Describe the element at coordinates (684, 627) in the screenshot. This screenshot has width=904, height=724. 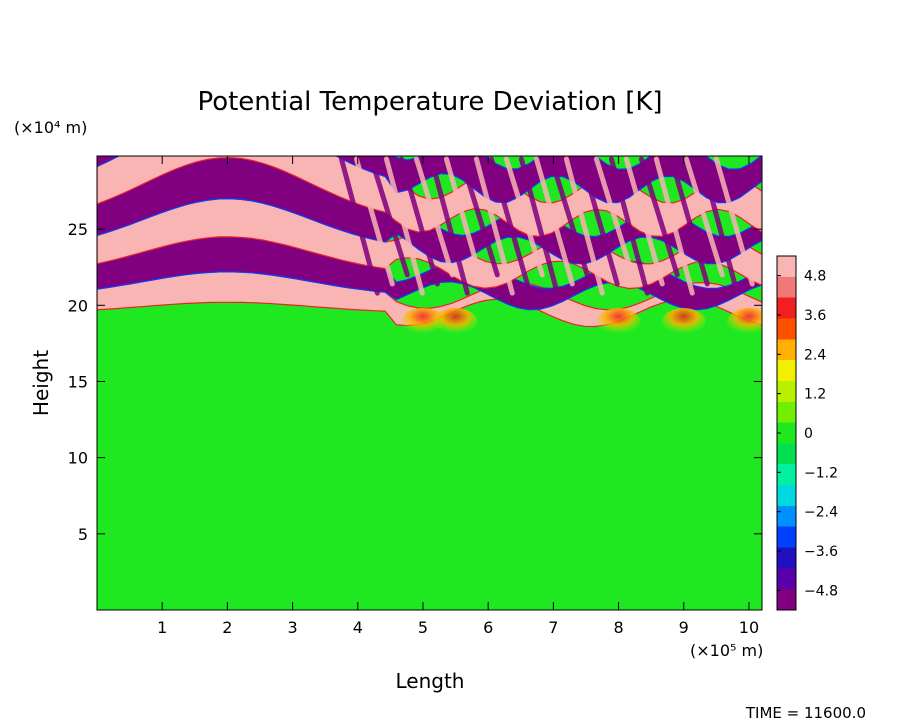
I see `x-tick-label: 9` at that location.